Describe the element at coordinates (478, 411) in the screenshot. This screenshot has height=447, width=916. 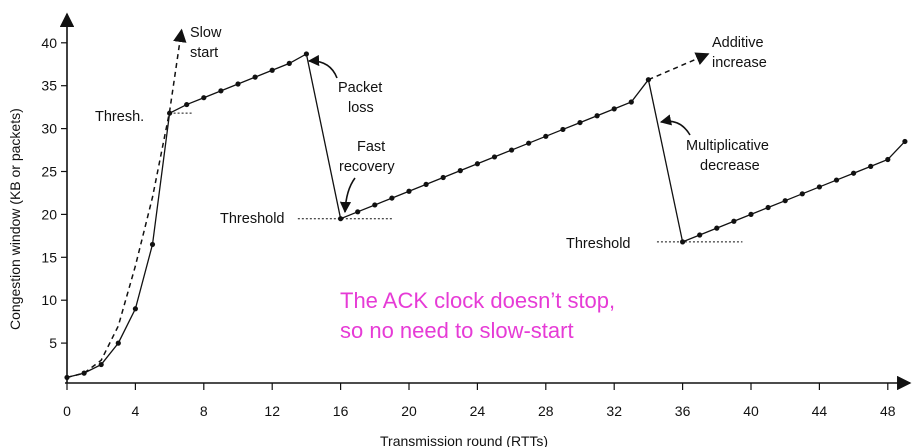
I see `x-tick-label: 24` at that location.